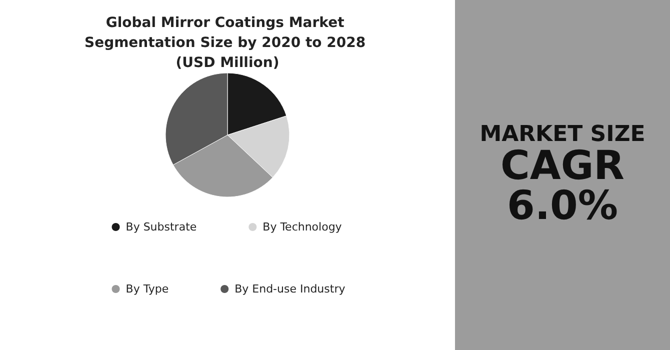 Image resolution: width=670 pixels, height=350 pixels. What do you see at coordinates (290, 289) in the screenshot?
I see `legend-label: By End-use Industry` at bounding box center [290, 289].